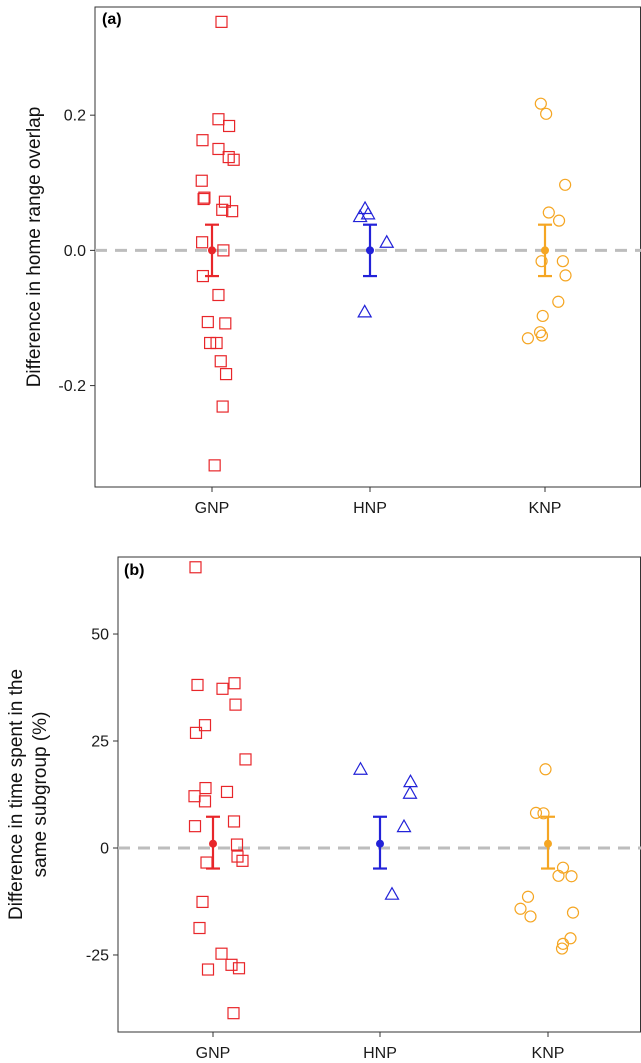  Describe the element at coordinates (75, 116) in the screenshot. I see `y-tick-label: 0.2` at that location.